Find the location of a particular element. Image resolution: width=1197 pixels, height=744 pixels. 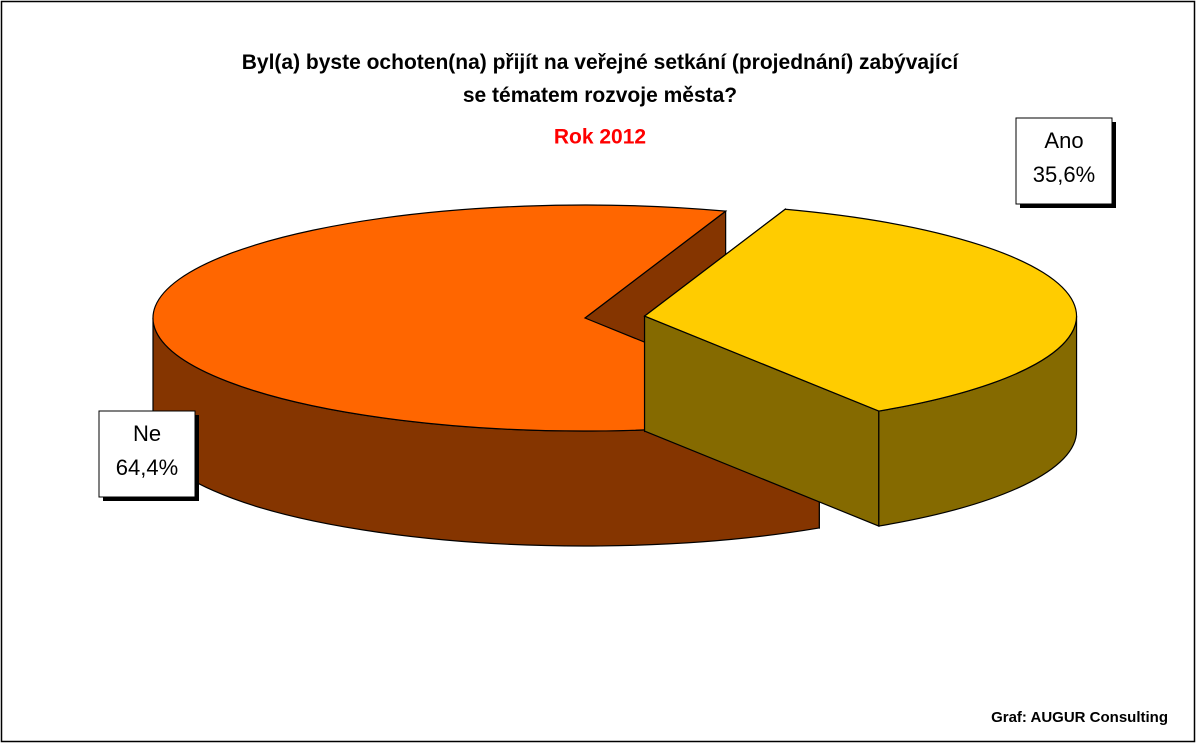

category-label: Ne is located at coordinates (147, 433).